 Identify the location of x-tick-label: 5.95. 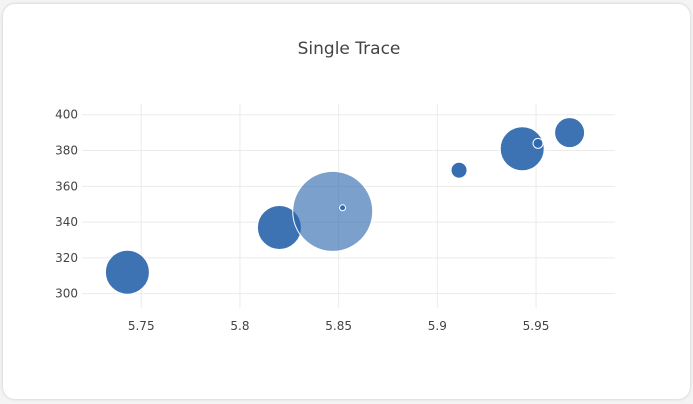
(536, 326).